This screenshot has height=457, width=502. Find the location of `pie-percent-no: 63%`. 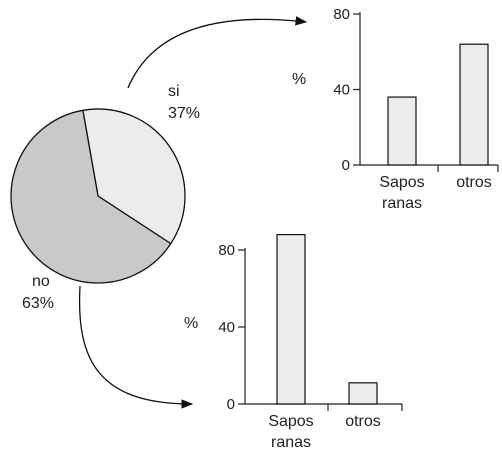

pie-percent-no: 63% is located at coordinates (38, 303).